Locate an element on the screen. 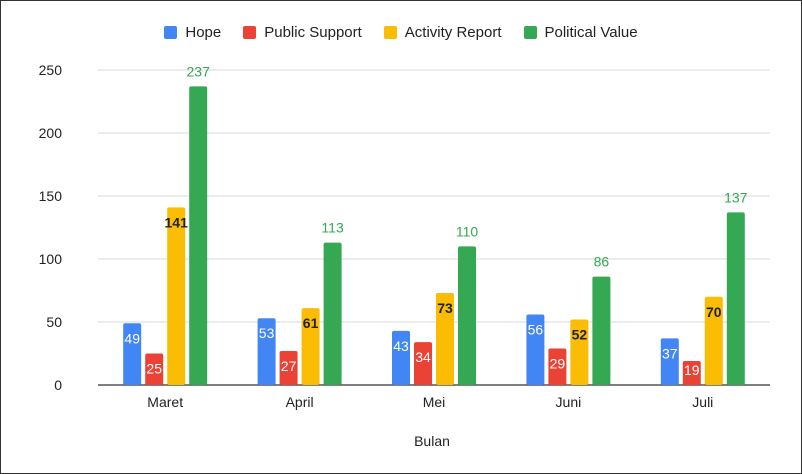 The image size is (802, 474). bar-hope-juni is located at coordinates (535, 349).